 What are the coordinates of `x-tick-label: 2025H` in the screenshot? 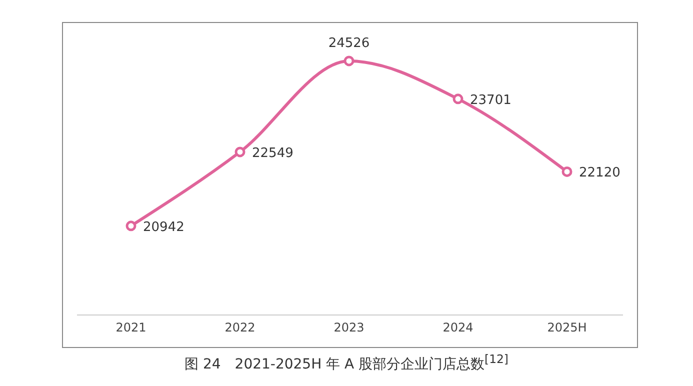 It's located at (567, 327).